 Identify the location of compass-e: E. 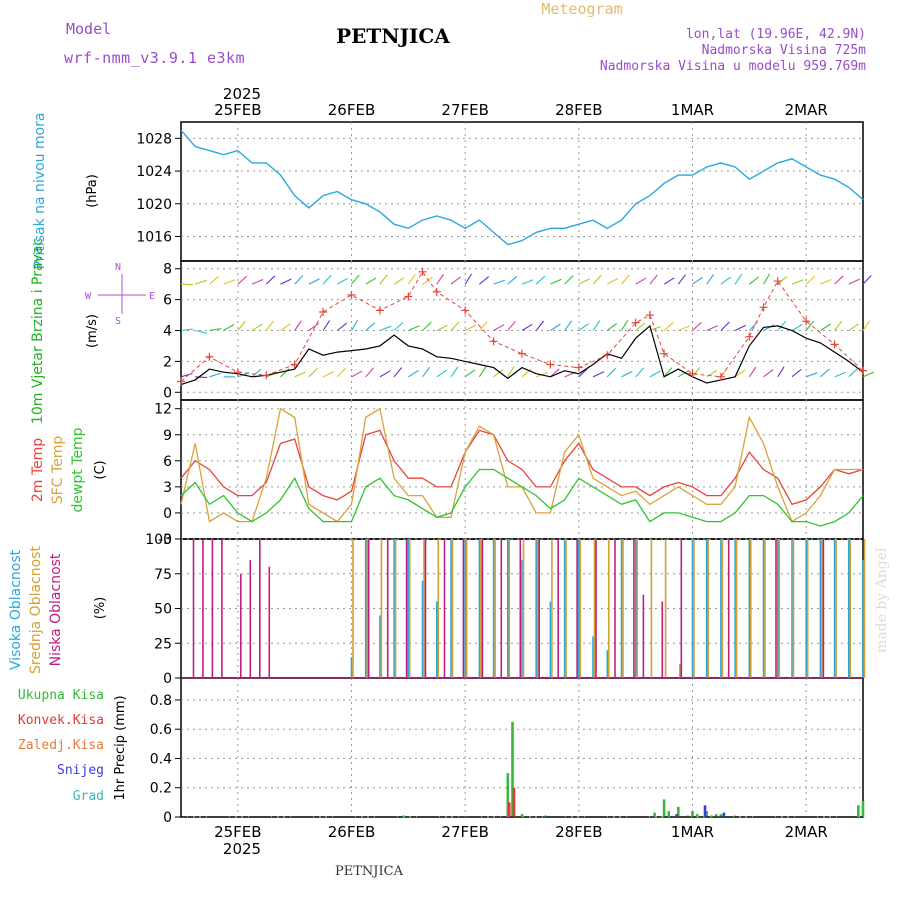
(152, 296).